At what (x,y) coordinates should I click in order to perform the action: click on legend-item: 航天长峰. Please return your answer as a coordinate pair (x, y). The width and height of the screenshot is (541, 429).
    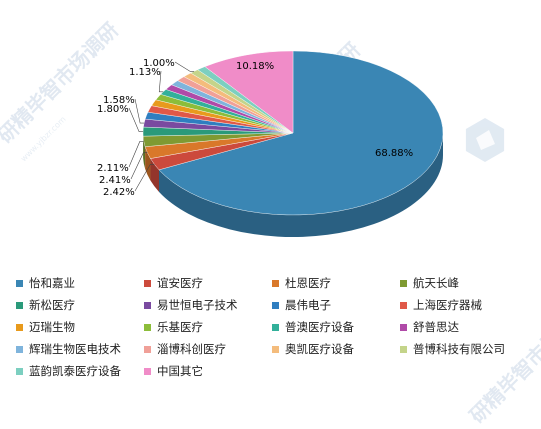
    Looking at the image, I should click on (468, 283).